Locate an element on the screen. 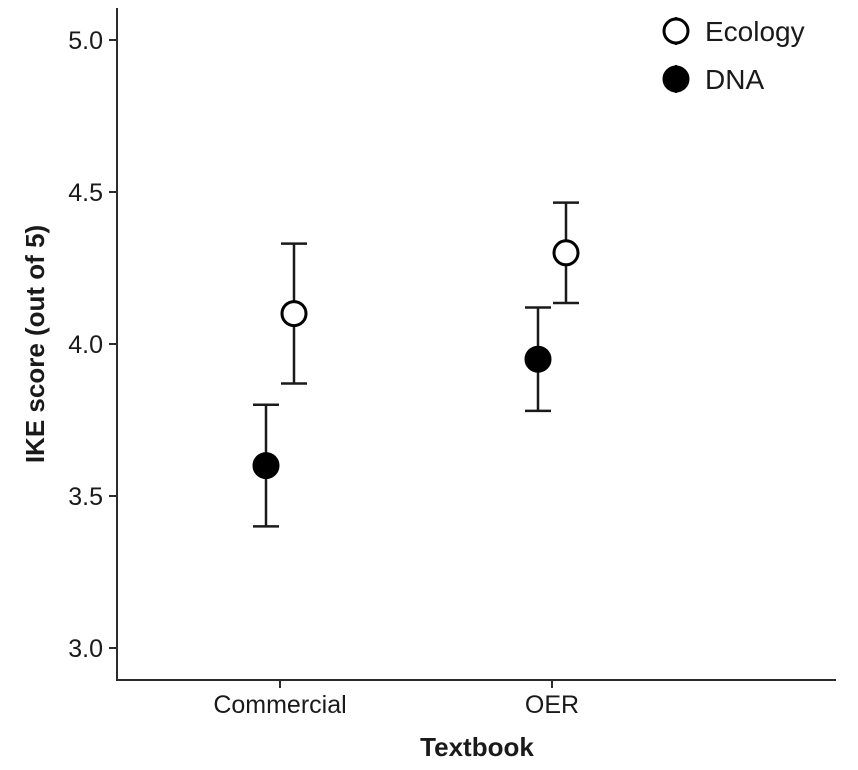 The image size is (858, 770). legend: Ecology DNA is located at coordinates (733, 55).